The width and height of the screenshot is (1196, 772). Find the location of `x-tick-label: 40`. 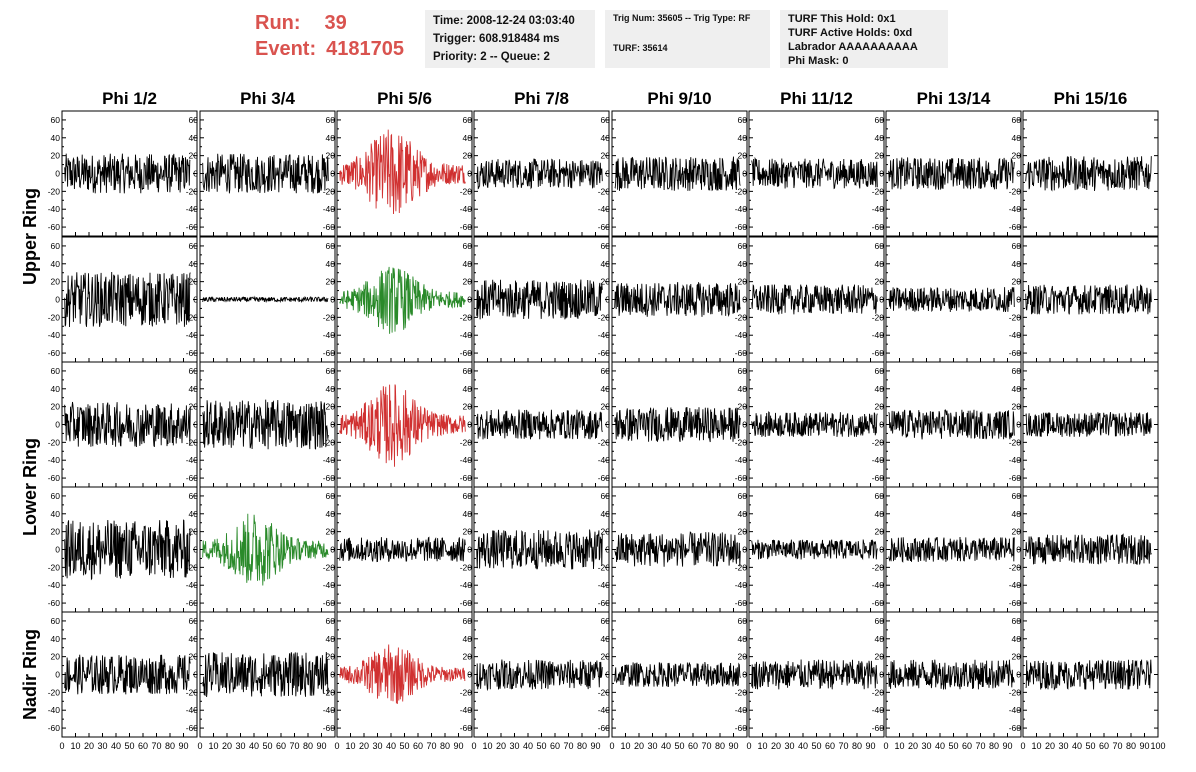

x-tick-label: 40 is located at coordinates (666, 746).